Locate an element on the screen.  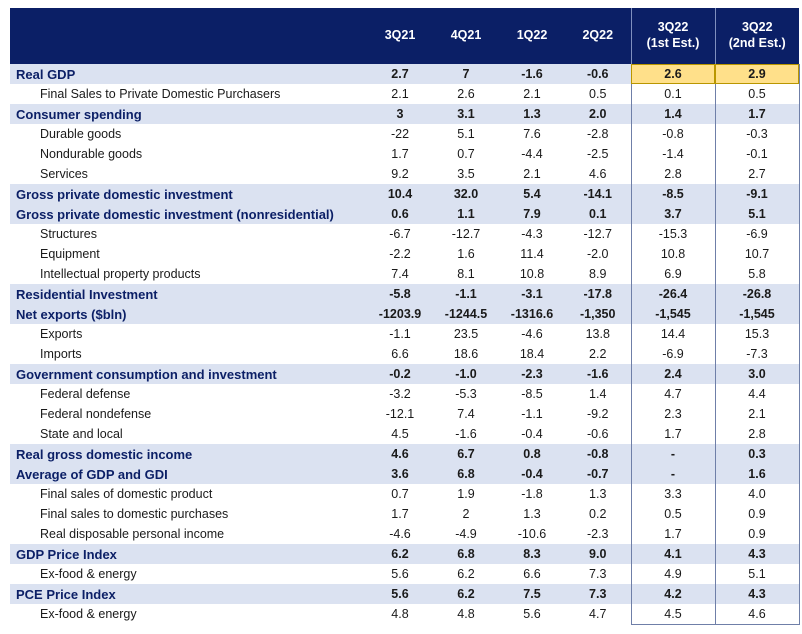
row-value-cell: -12.7 is located at coordinates (466, 234).